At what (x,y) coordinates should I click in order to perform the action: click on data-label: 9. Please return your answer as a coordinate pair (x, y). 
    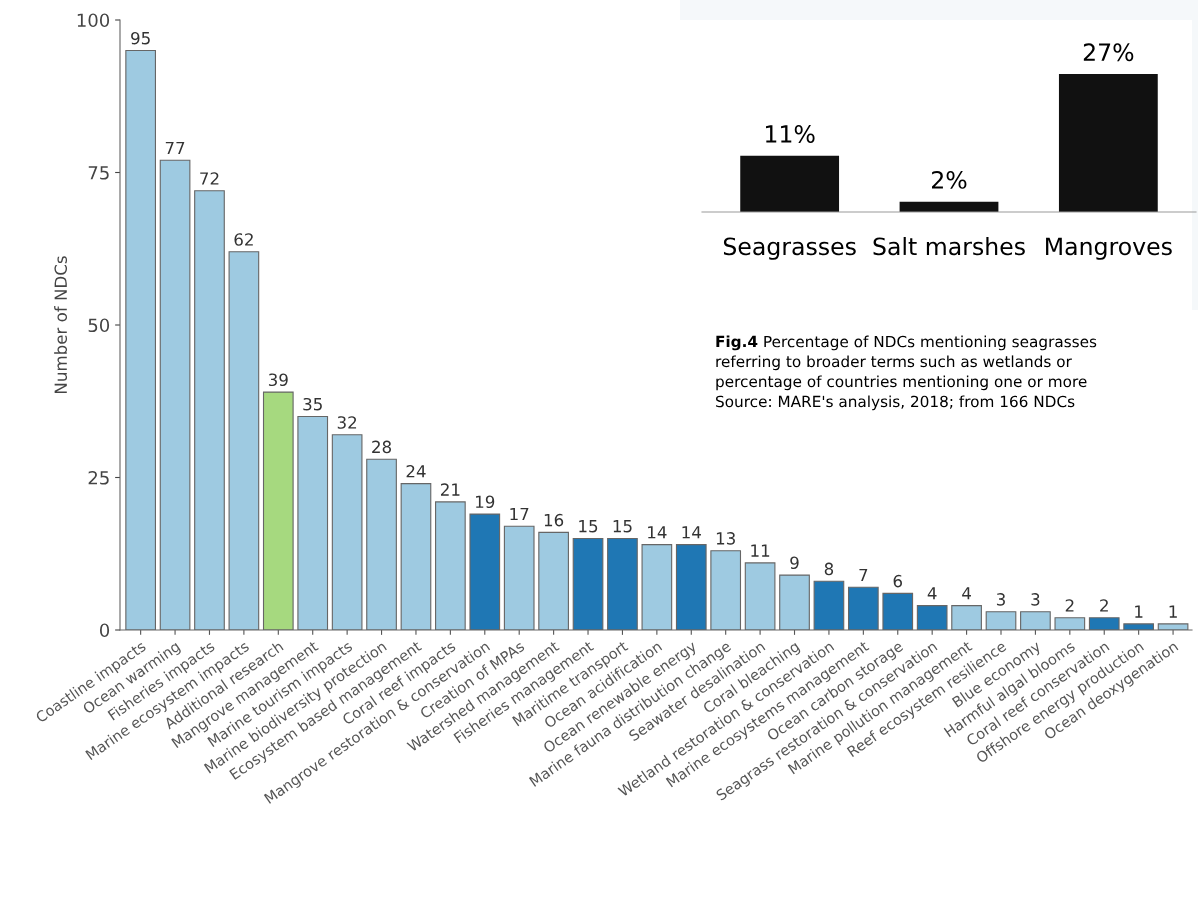
    Looking at the image, I should click on (794, 563).